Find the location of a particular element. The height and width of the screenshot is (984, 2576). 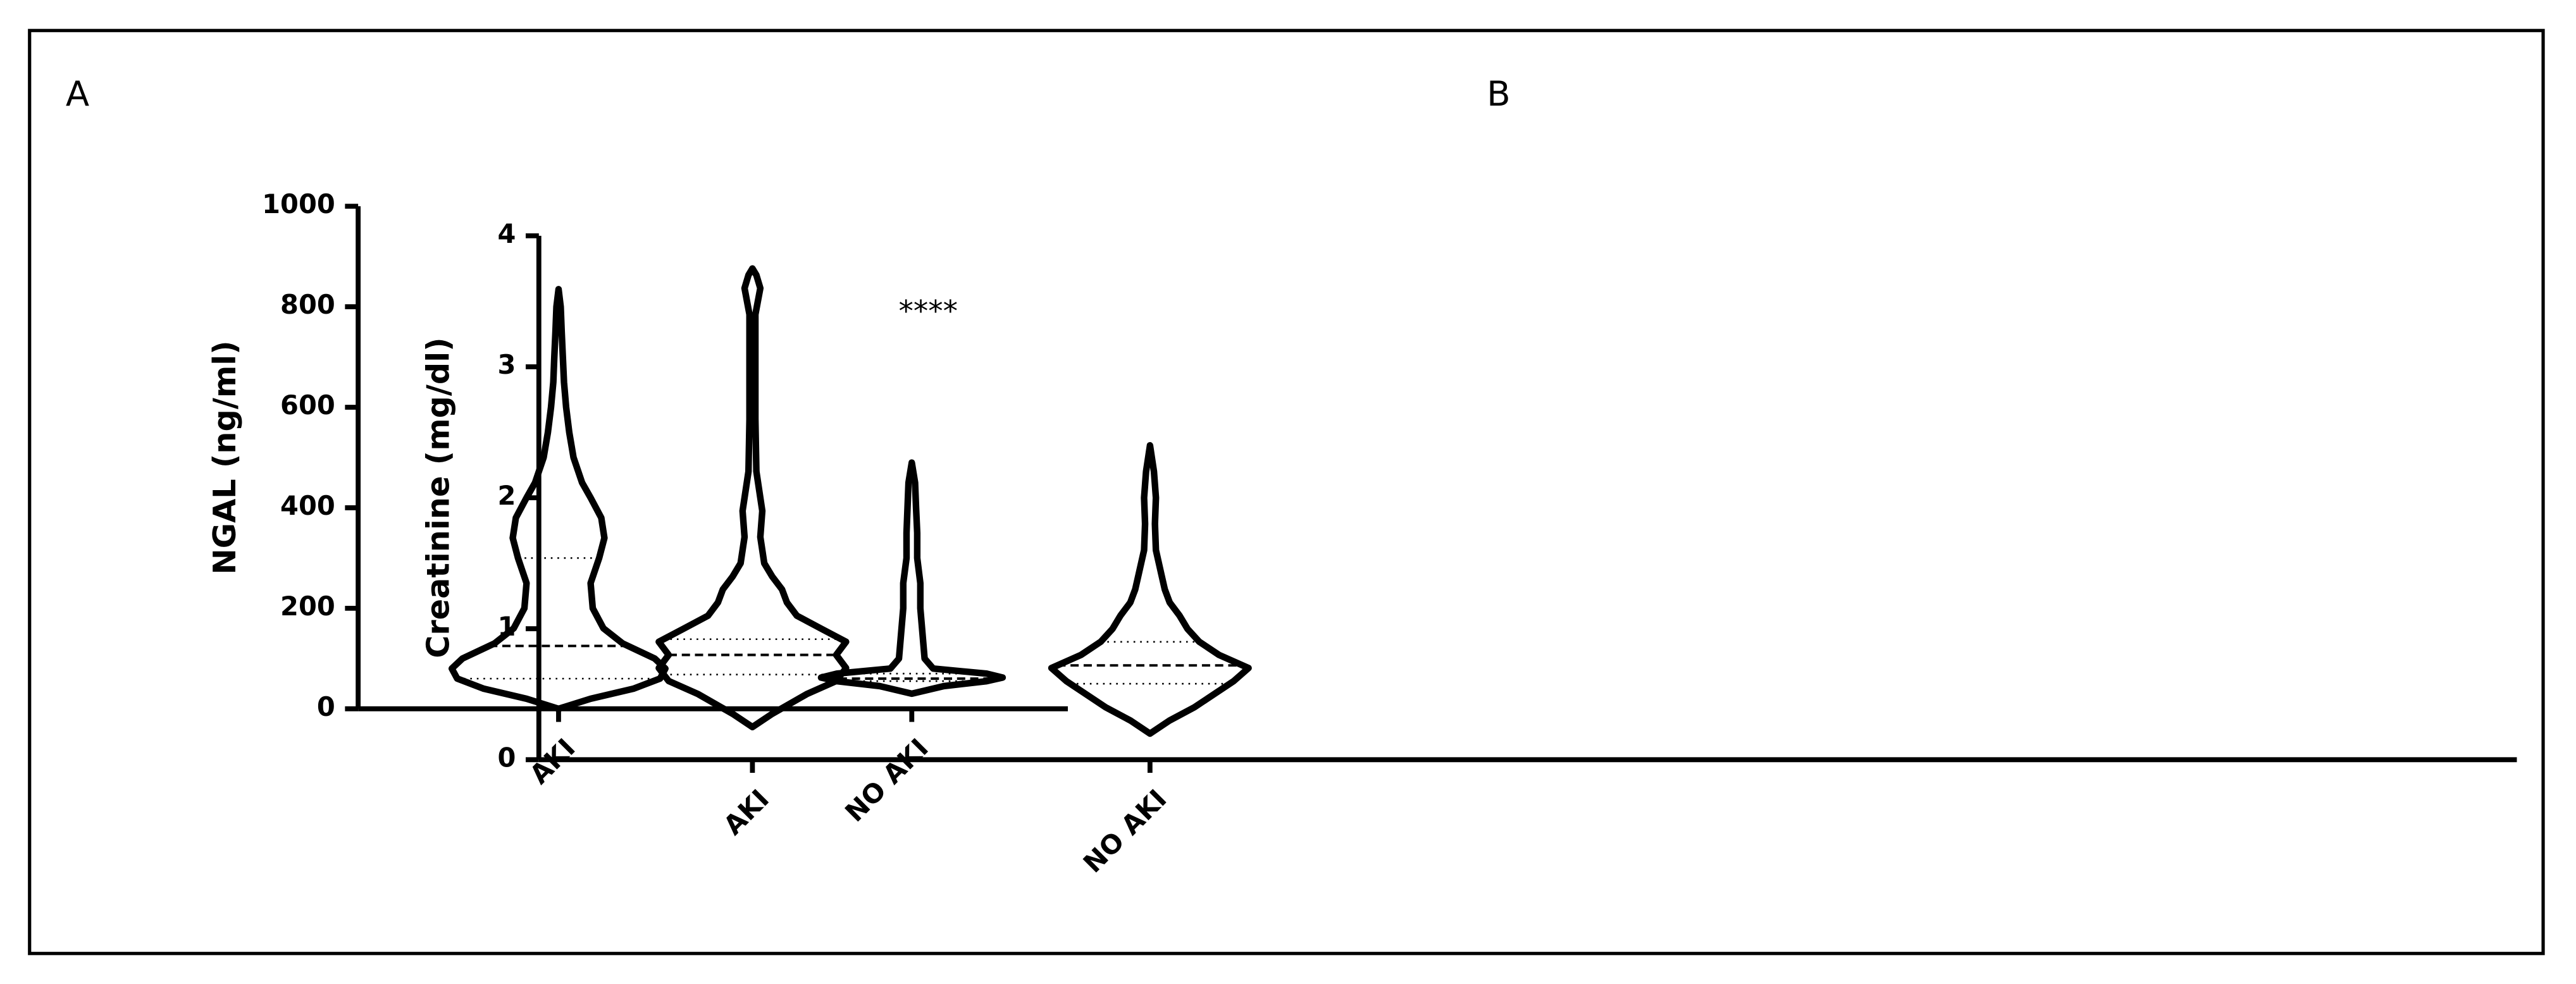

y-tick-label: 3 is located at coordinates (507, 364).